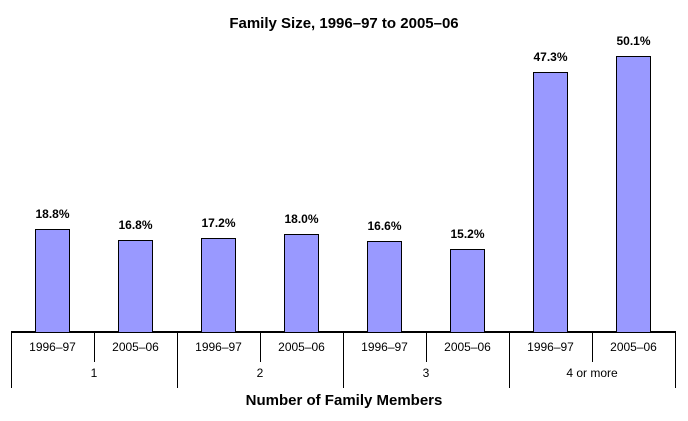 Image resolution: width=688 pixels, height=421 pixels. Describe the element at coordinates (467, 234) in the screenshot. I see `bar-value-label: 15.2%` at that location.